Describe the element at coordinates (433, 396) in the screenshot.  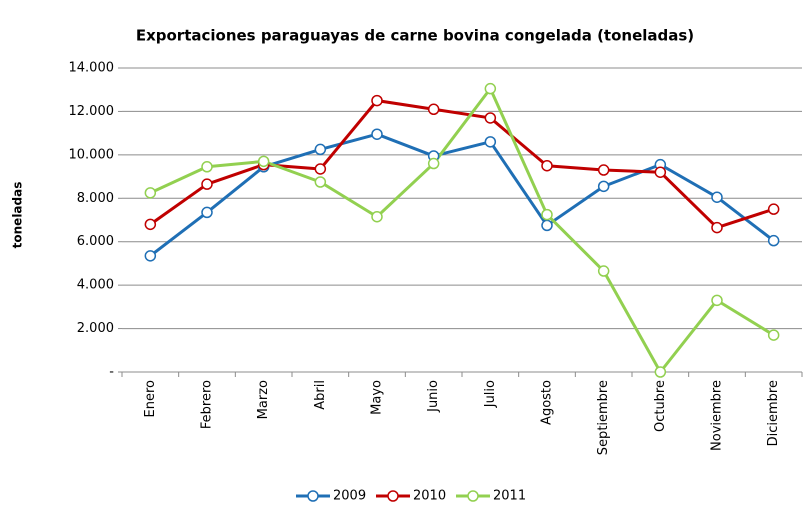
I see `x-tick-label: Junio` at that location.